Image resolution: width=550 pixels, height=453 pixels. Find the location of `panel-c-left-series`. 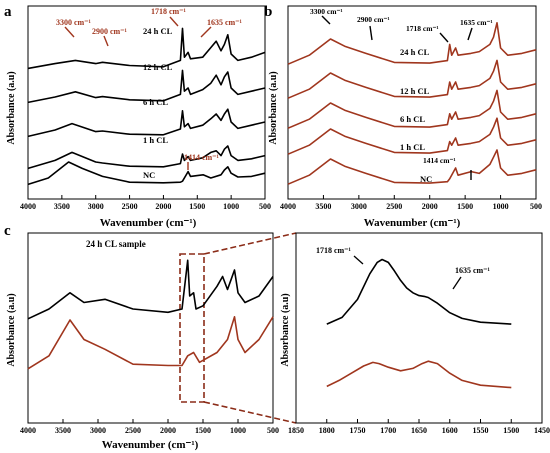

panel-c-left-series is located at coordinates (150, 314).